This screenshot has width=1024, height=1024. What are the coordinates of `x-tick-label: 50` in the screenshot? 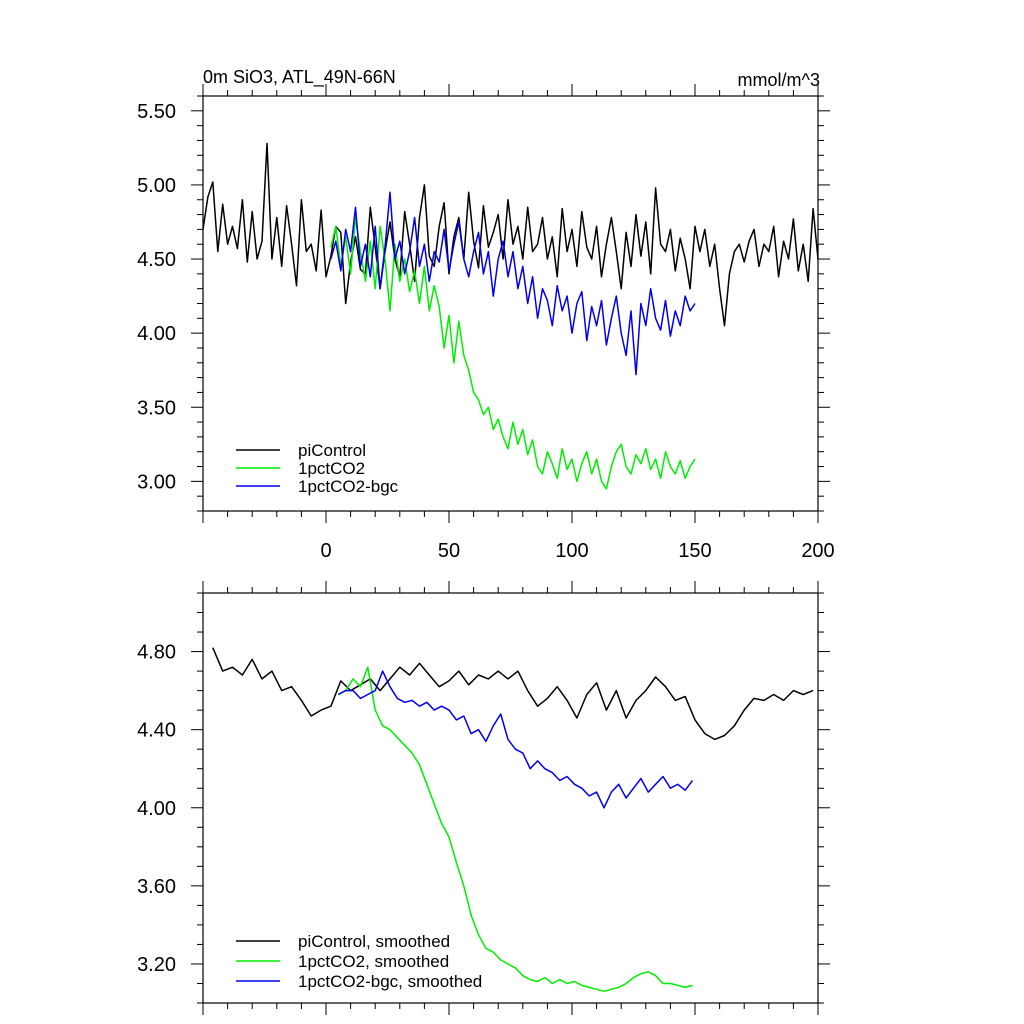 It's located at (449, 551).